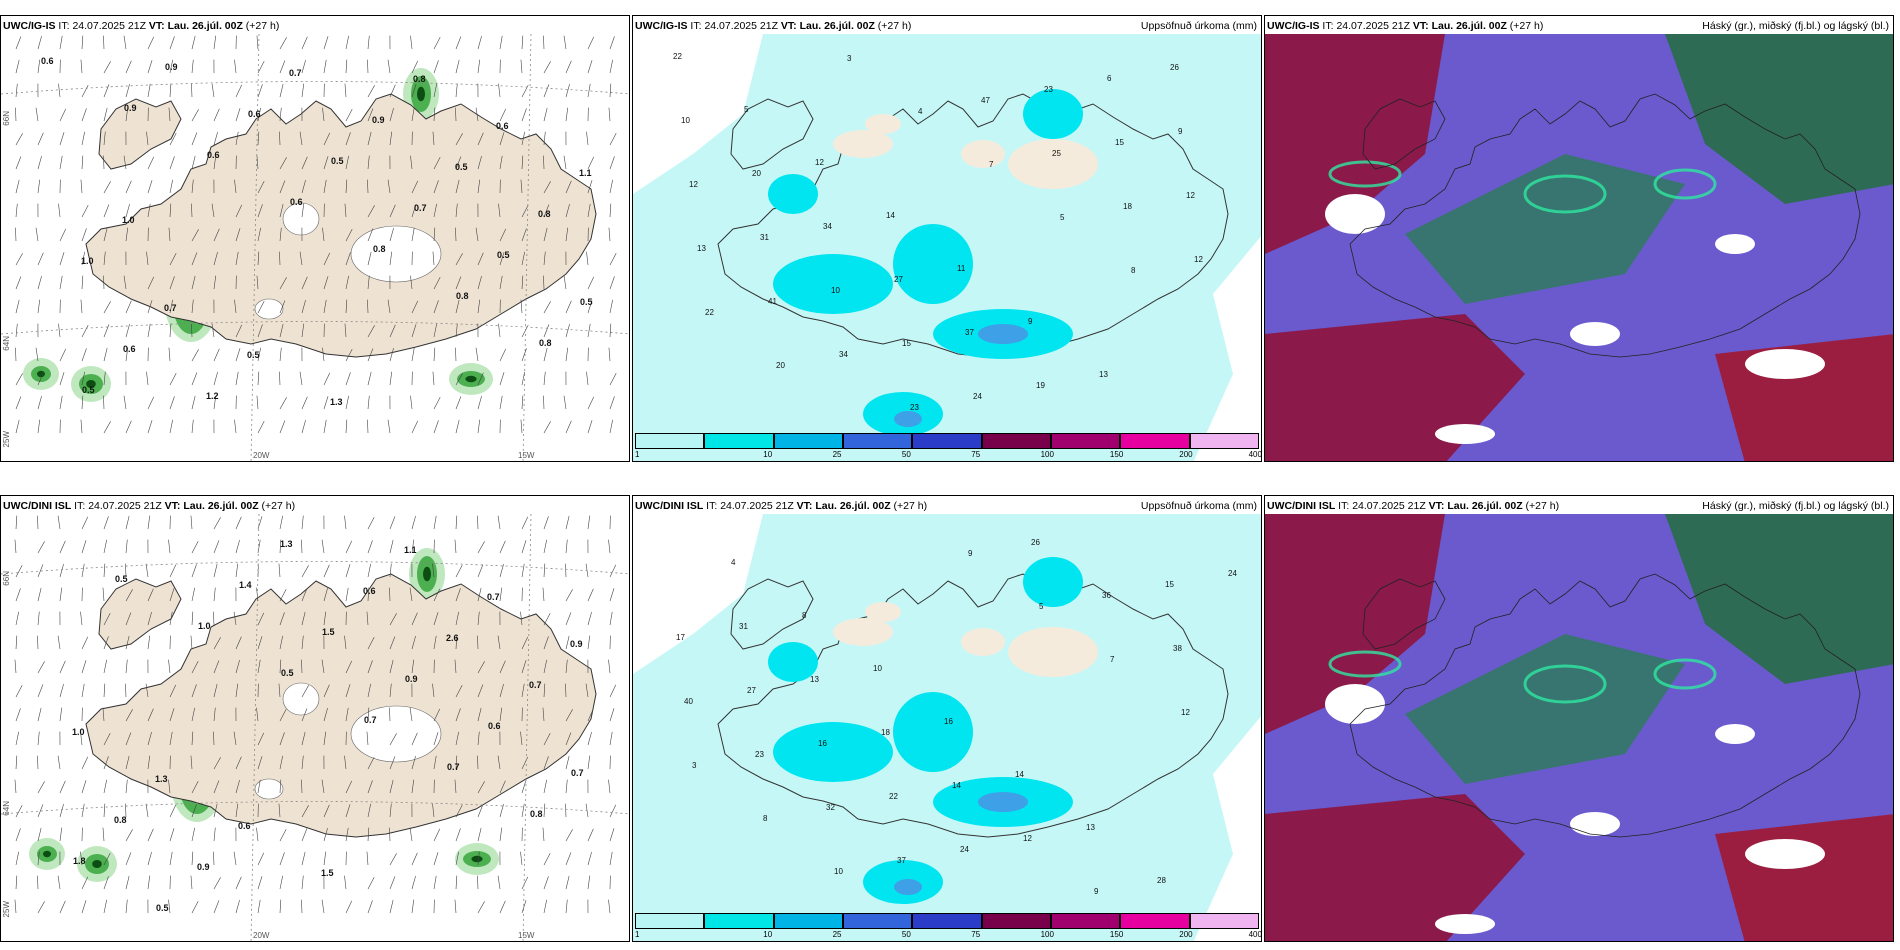 This screenshot has width=1900, height=950. What do you see at coordinates (1096, 891) in the screenshot?
I see `precip-value-label: 9` at bounding box center [1096, 891].